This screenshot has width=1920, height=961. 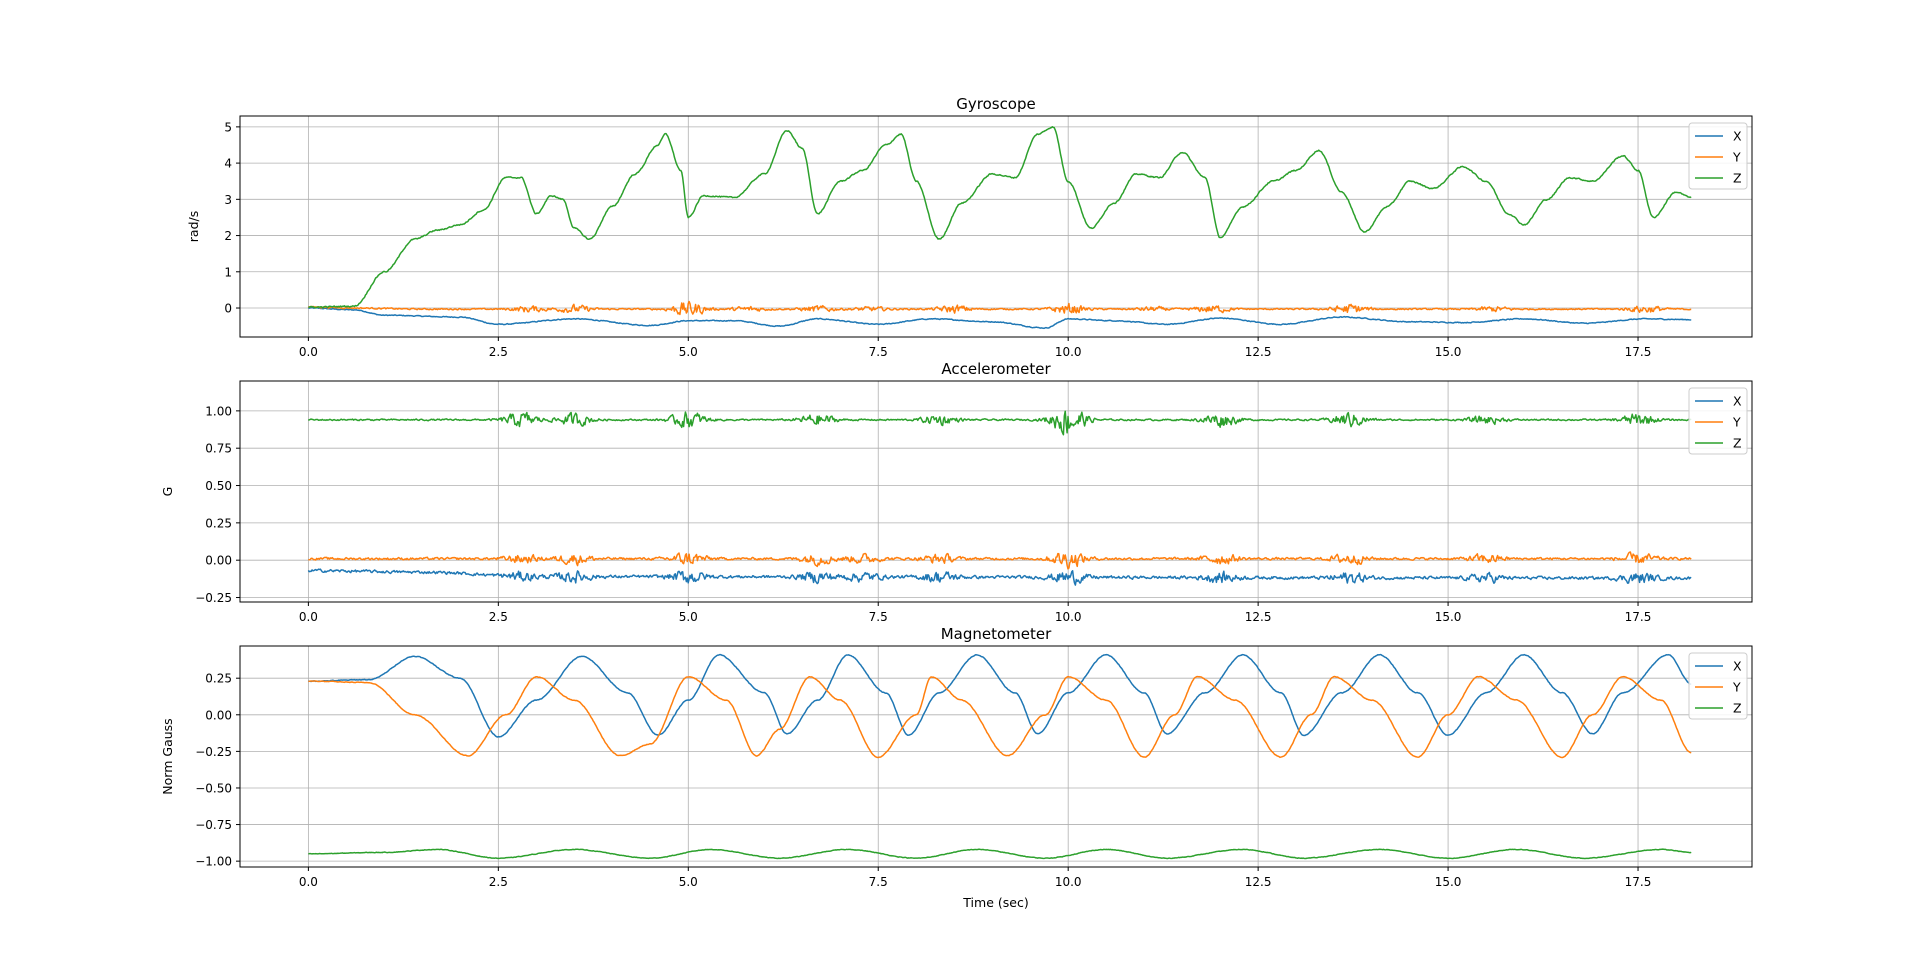 I want to click on gyroscope-legend-label-x: X, so click(x=1737, y=136).